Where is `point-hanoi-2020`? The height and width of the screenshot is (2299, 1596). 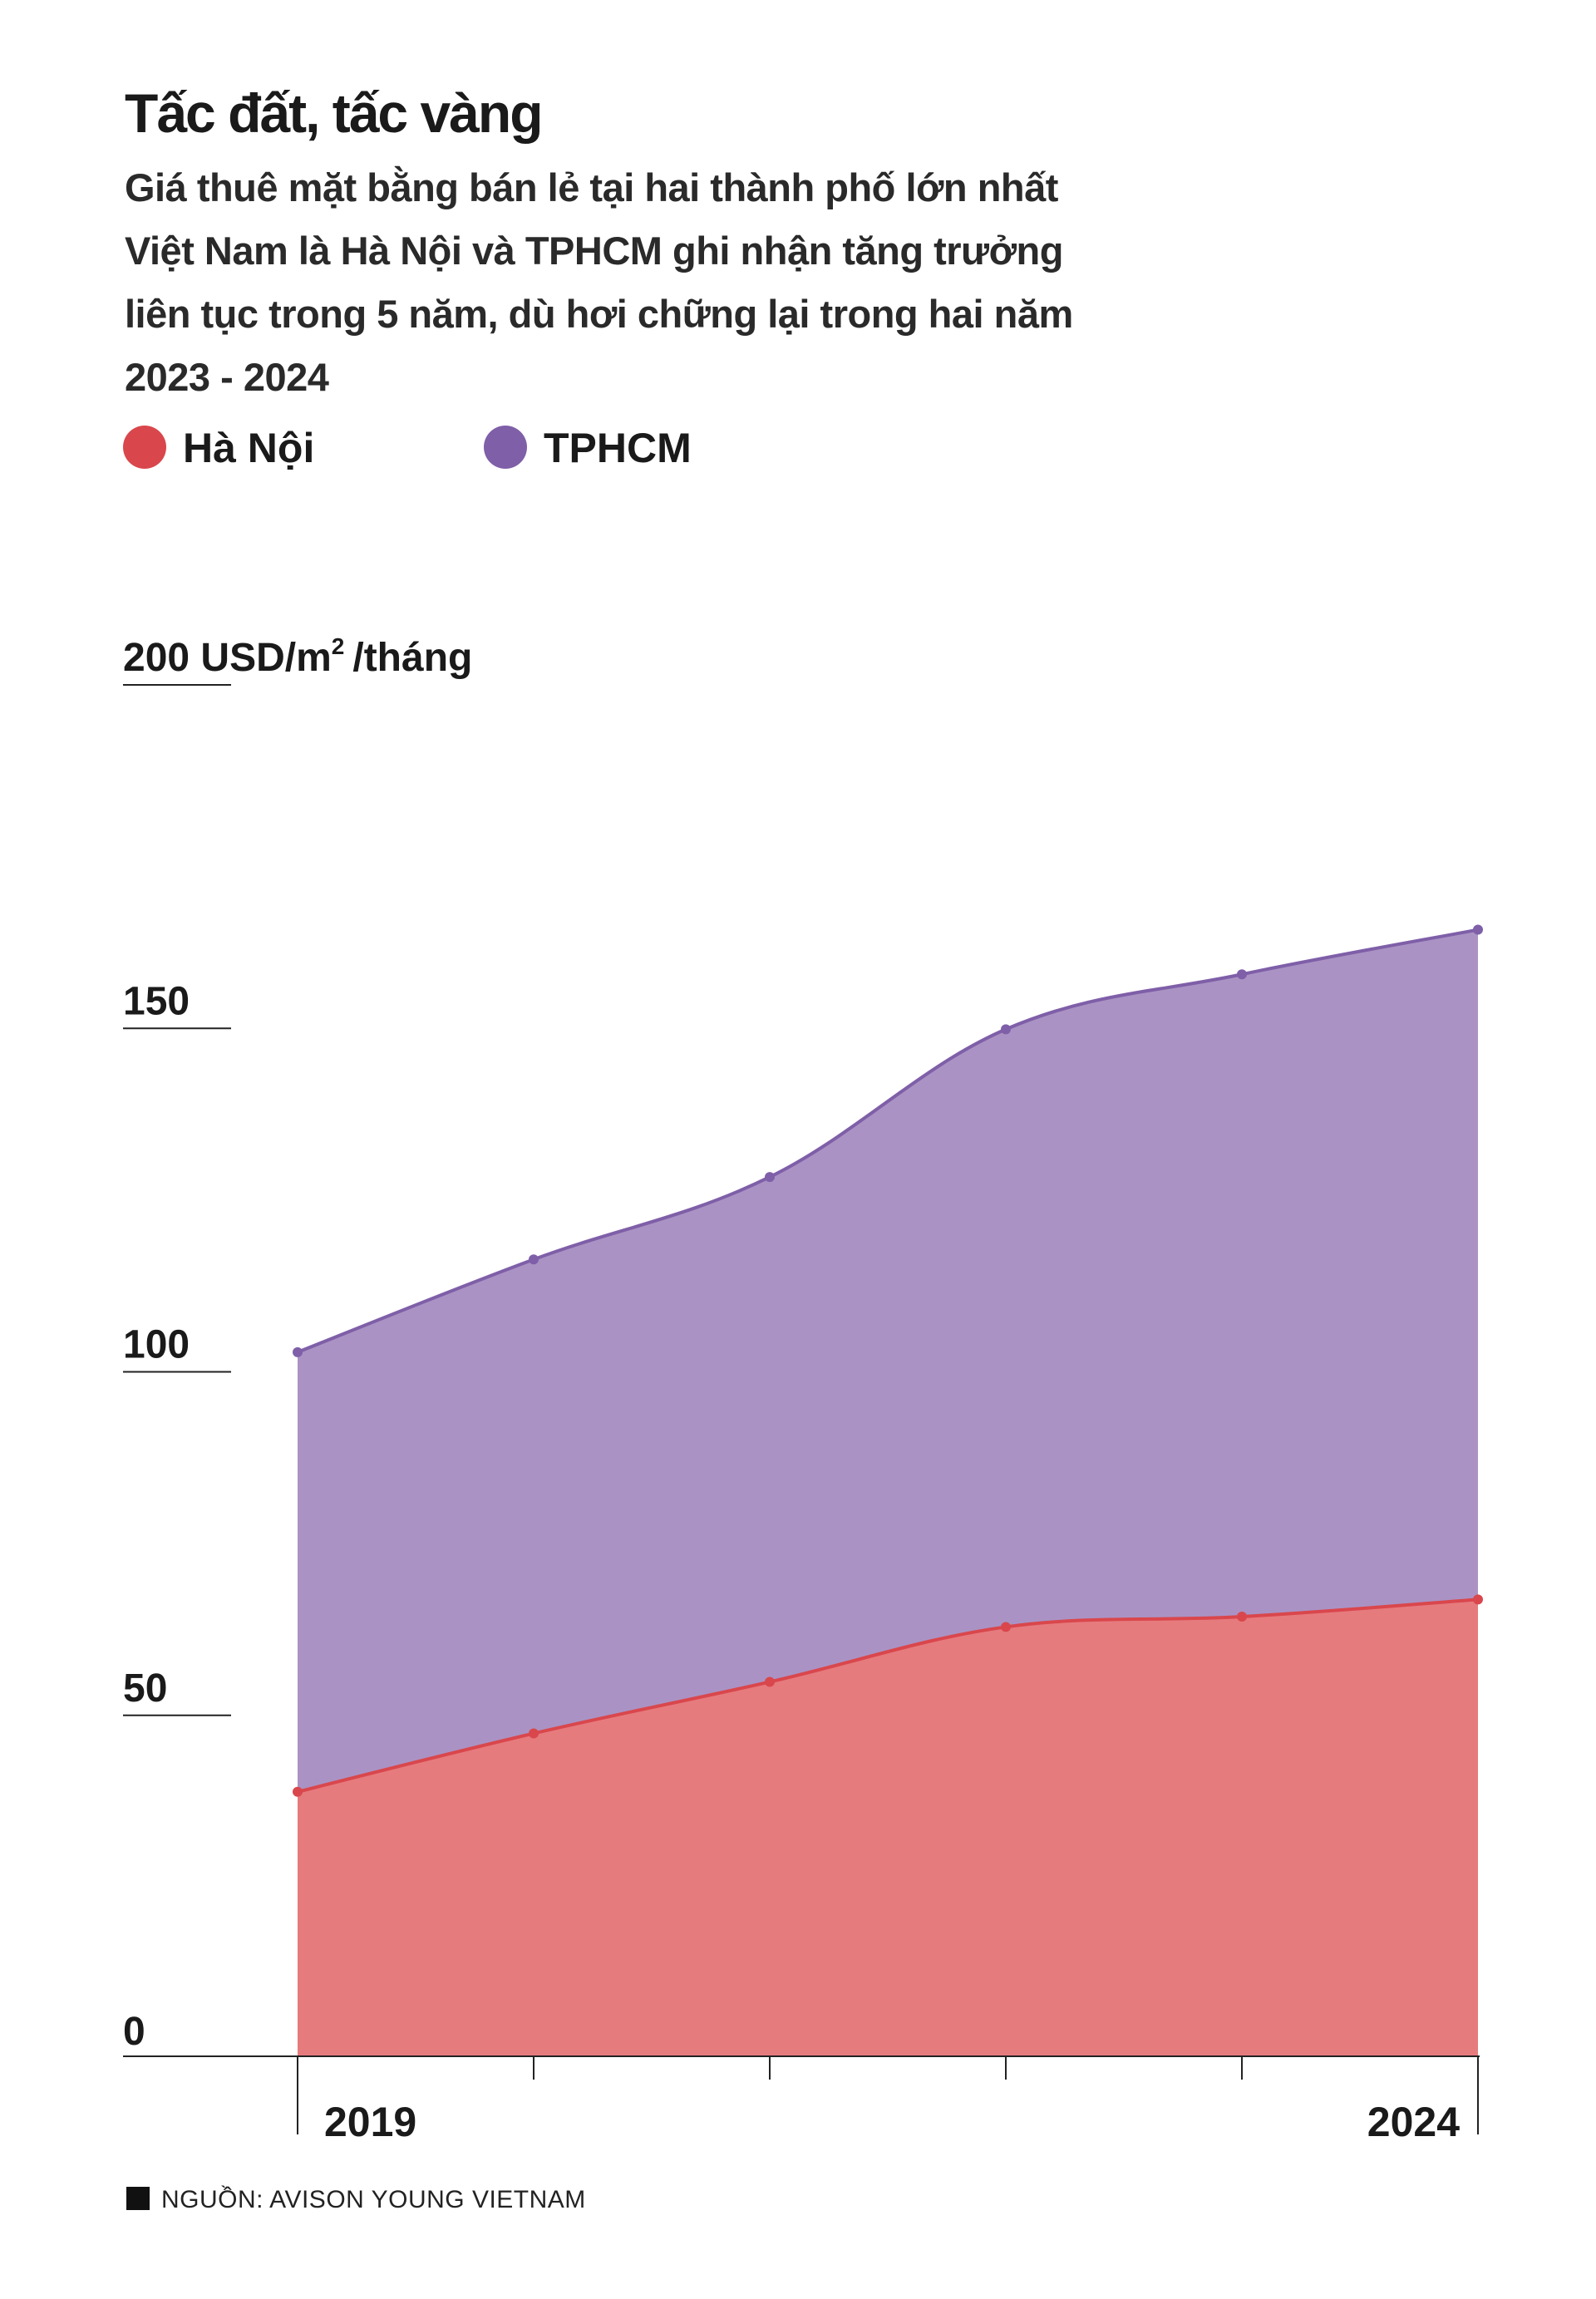 point-hanoi-2020 is located at coordinates (534, 1733).